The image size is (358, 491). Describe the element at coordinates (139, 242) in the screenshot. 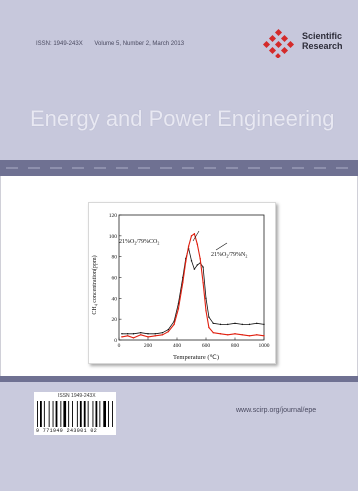

I see `series-label-co2: 21%O2/79%CO2` at that location.